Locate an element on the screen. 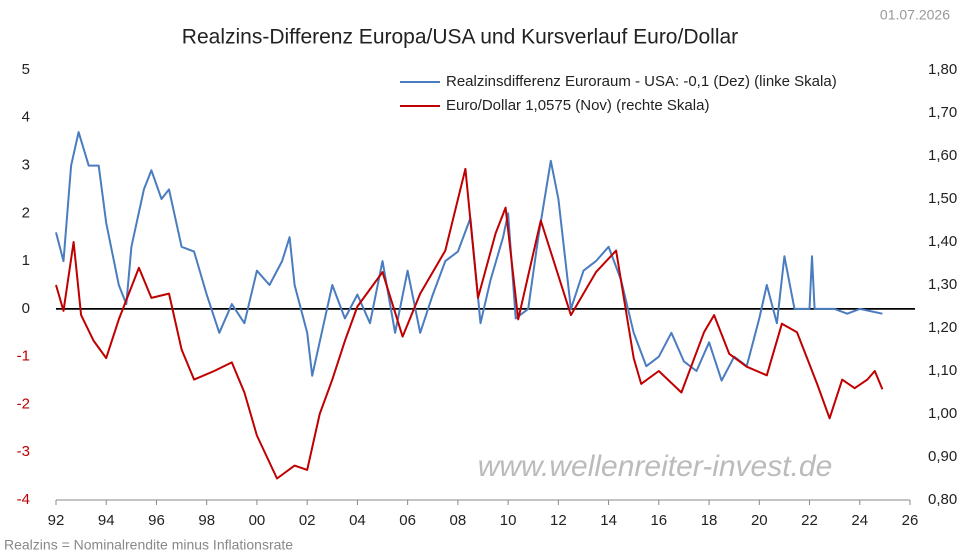 This screenshot has width=963, height=556. y-tick-label: -2 is located at coordinates (23, 403).